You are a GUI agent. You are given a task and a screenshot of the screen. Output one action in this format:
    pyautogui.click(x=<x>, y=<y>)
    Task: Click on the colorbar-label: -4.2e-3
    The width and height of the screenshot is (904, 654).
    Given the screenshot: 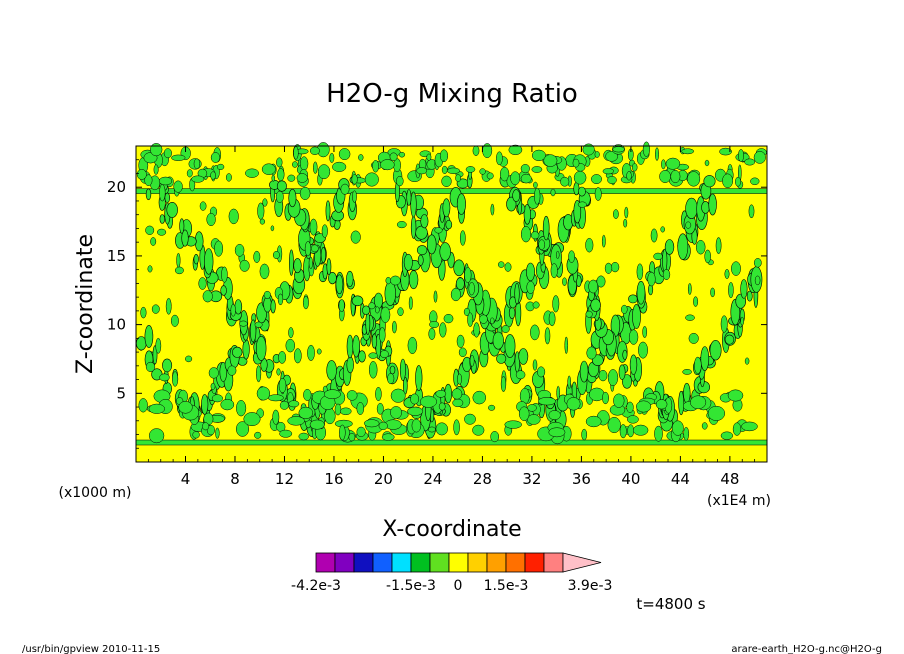 What is the action you would take?
    pyautogui.click(x=316, y=586)
    